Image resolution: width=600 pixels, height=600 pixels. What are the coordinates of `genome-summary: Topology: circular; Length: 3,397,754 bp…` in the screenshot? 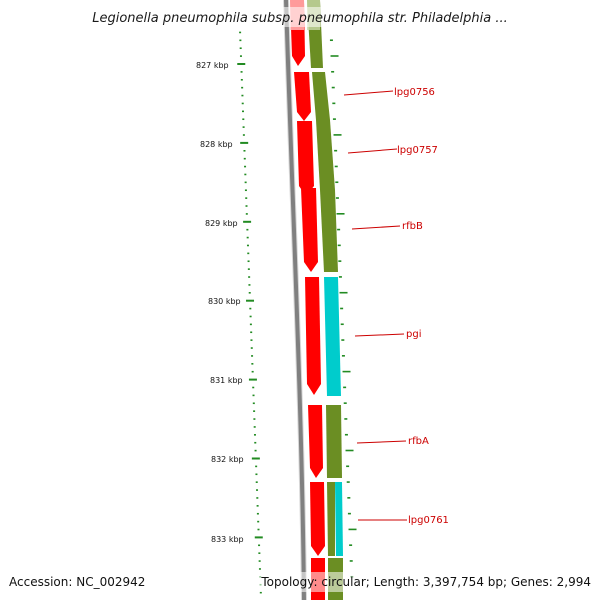 It's located at (425, 582).